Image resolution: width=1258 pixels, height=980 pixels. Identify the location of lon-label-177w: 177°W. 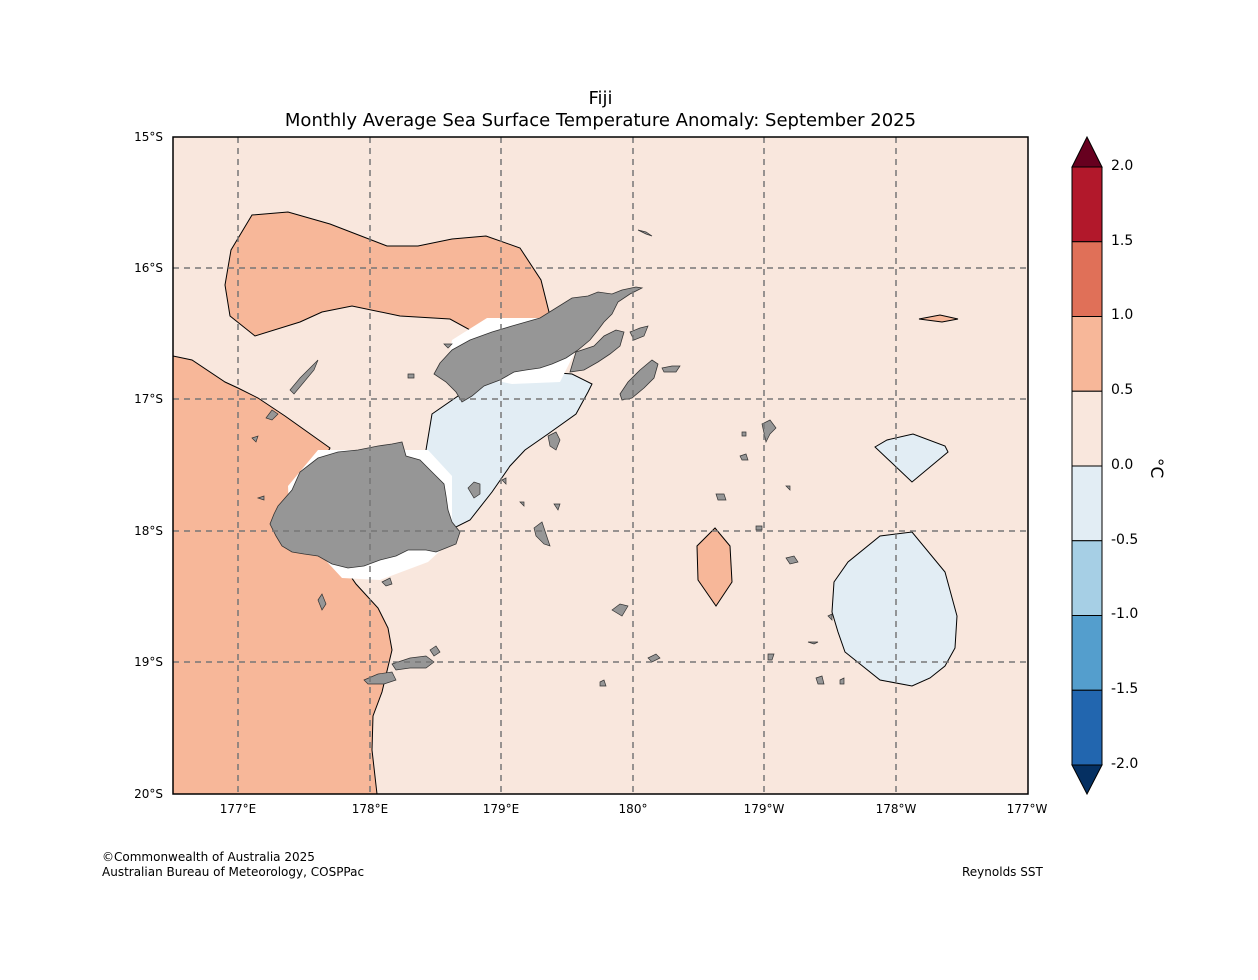
(1027, 809).